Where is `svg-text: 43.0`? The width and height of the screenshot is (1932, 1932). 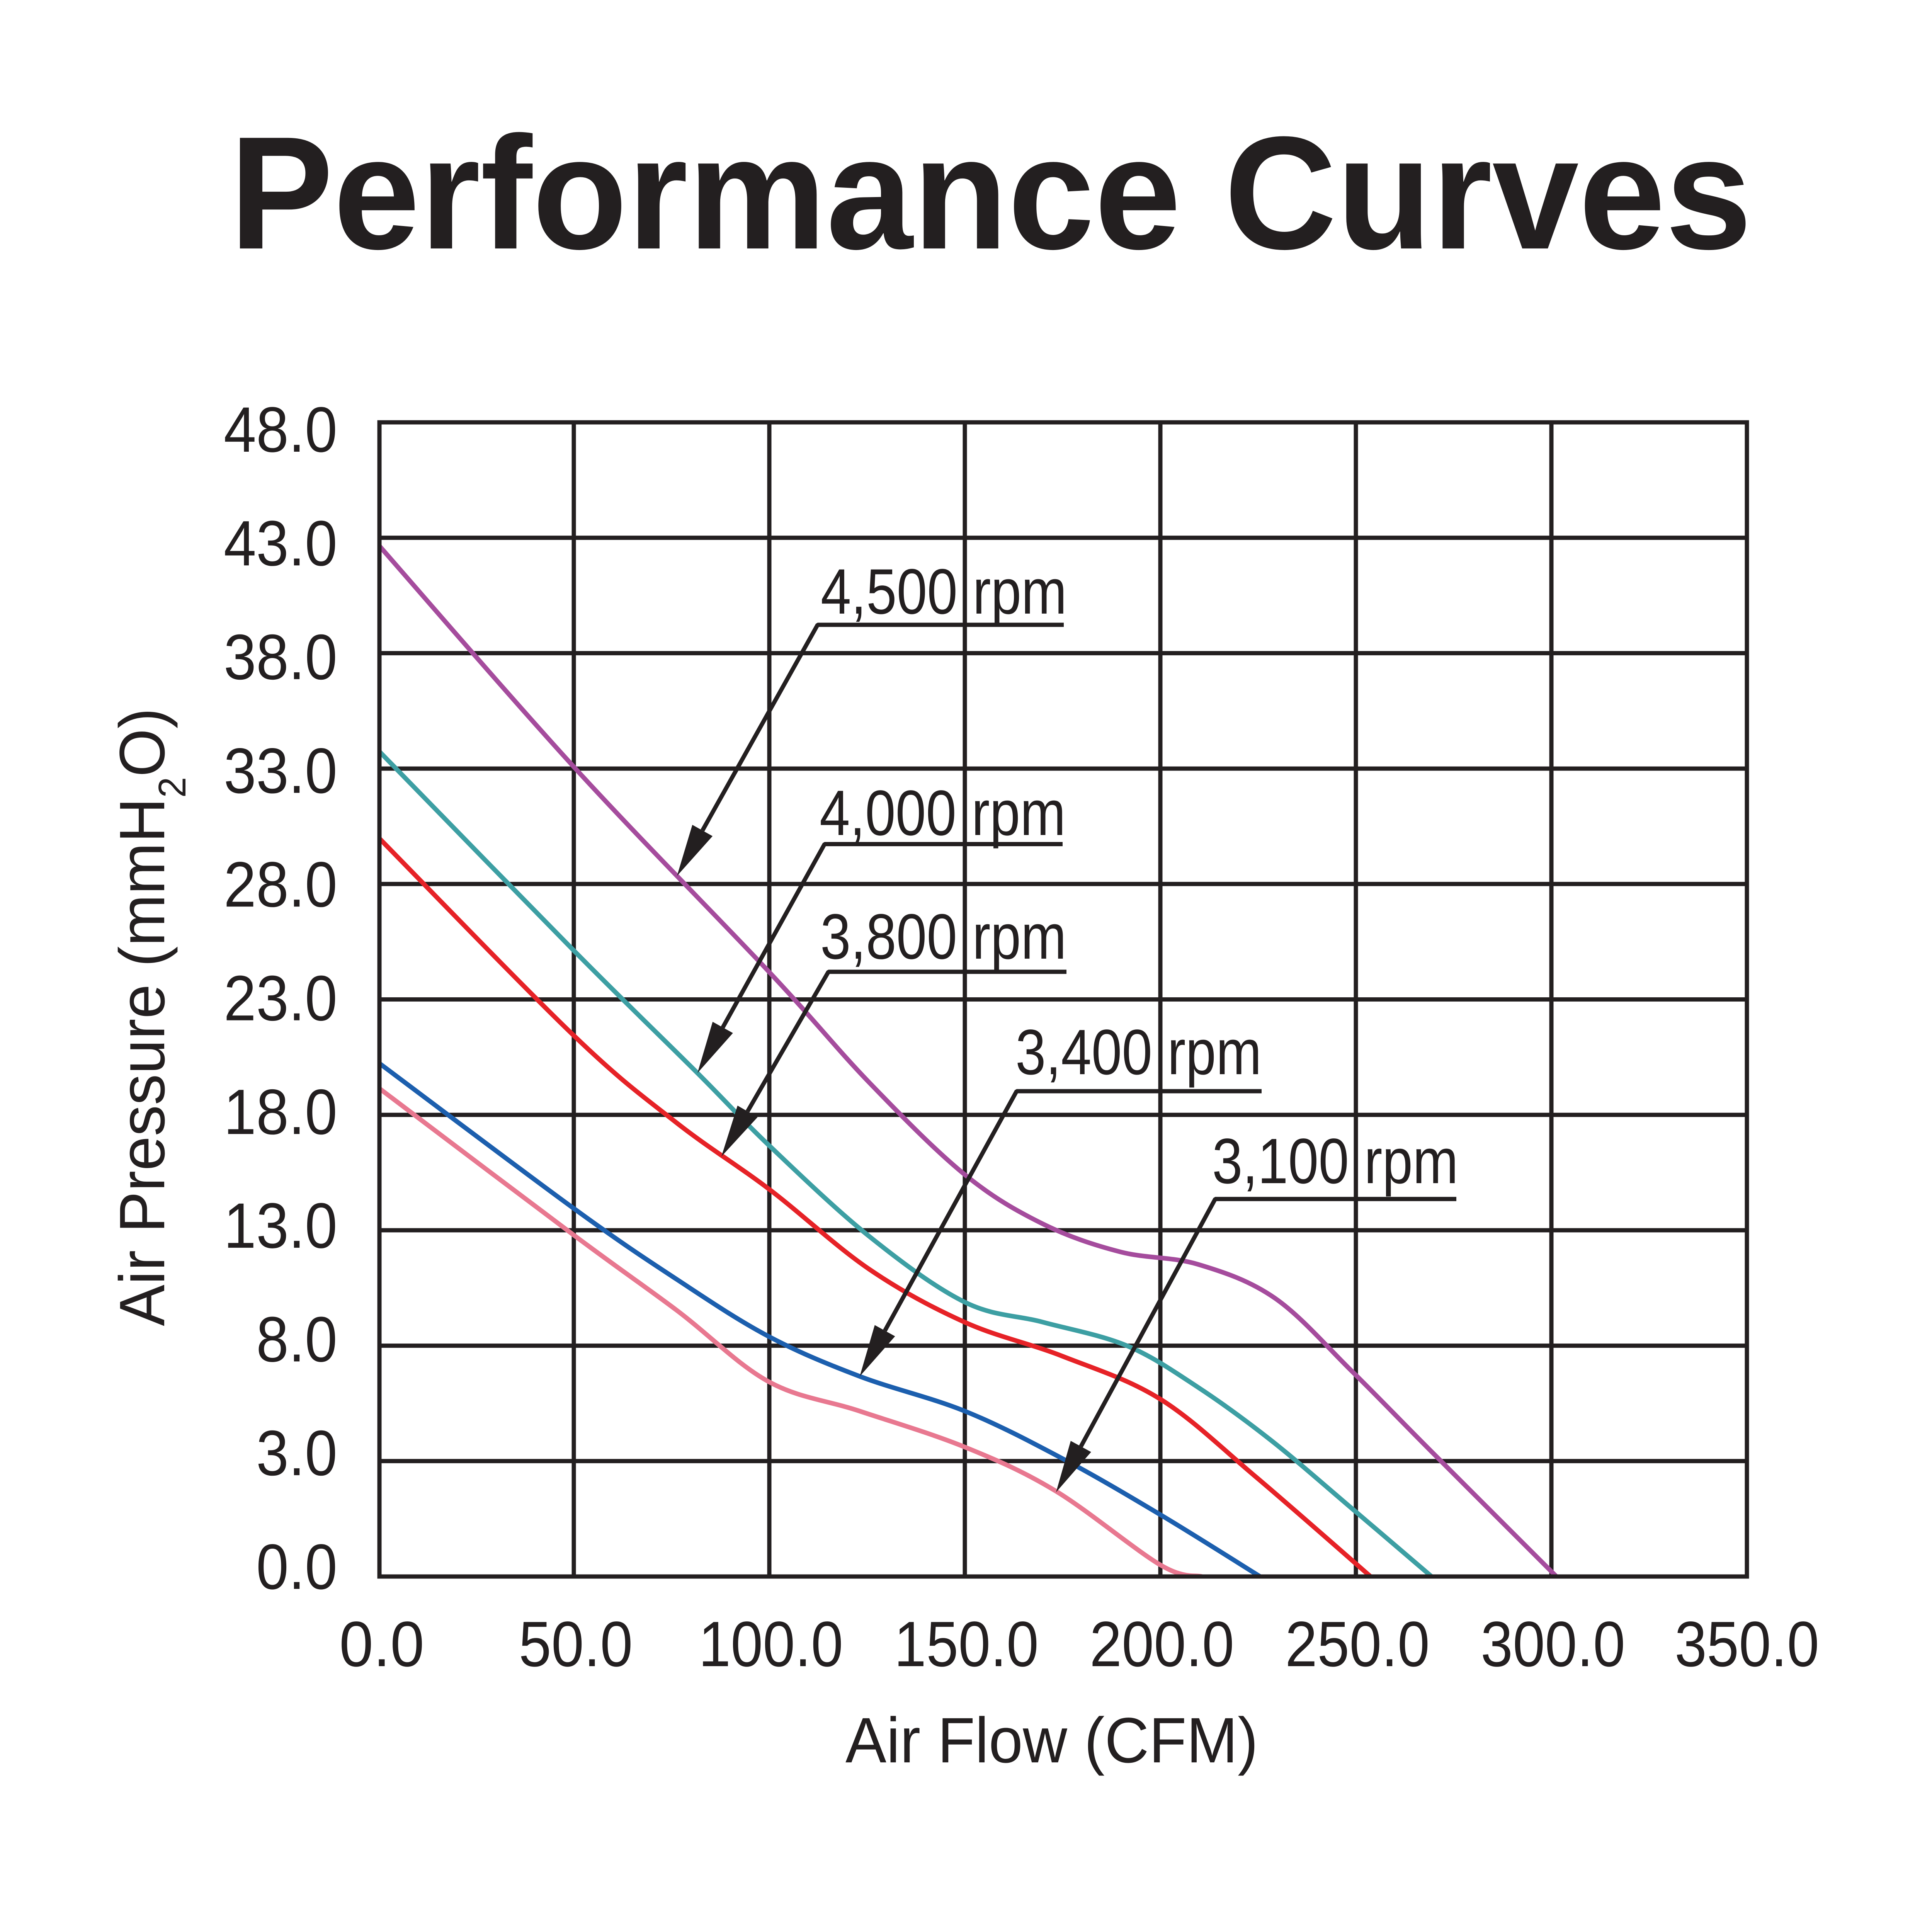 svg-text: 43.0 is located at coordinates (280, 543).